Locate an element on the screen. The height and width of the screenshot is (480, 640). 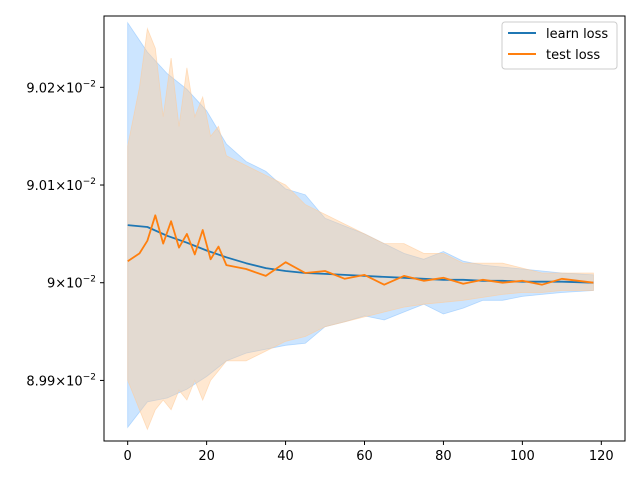
legend-label-test-loss: test loss is located at coordinates (573, 55).